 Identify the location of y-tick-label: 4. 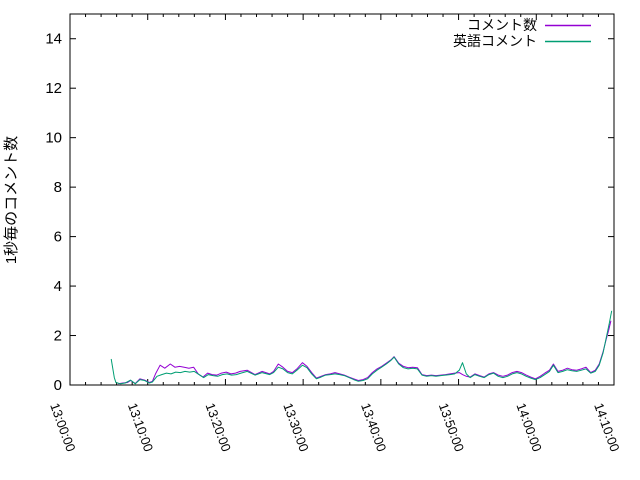
(58, 286).